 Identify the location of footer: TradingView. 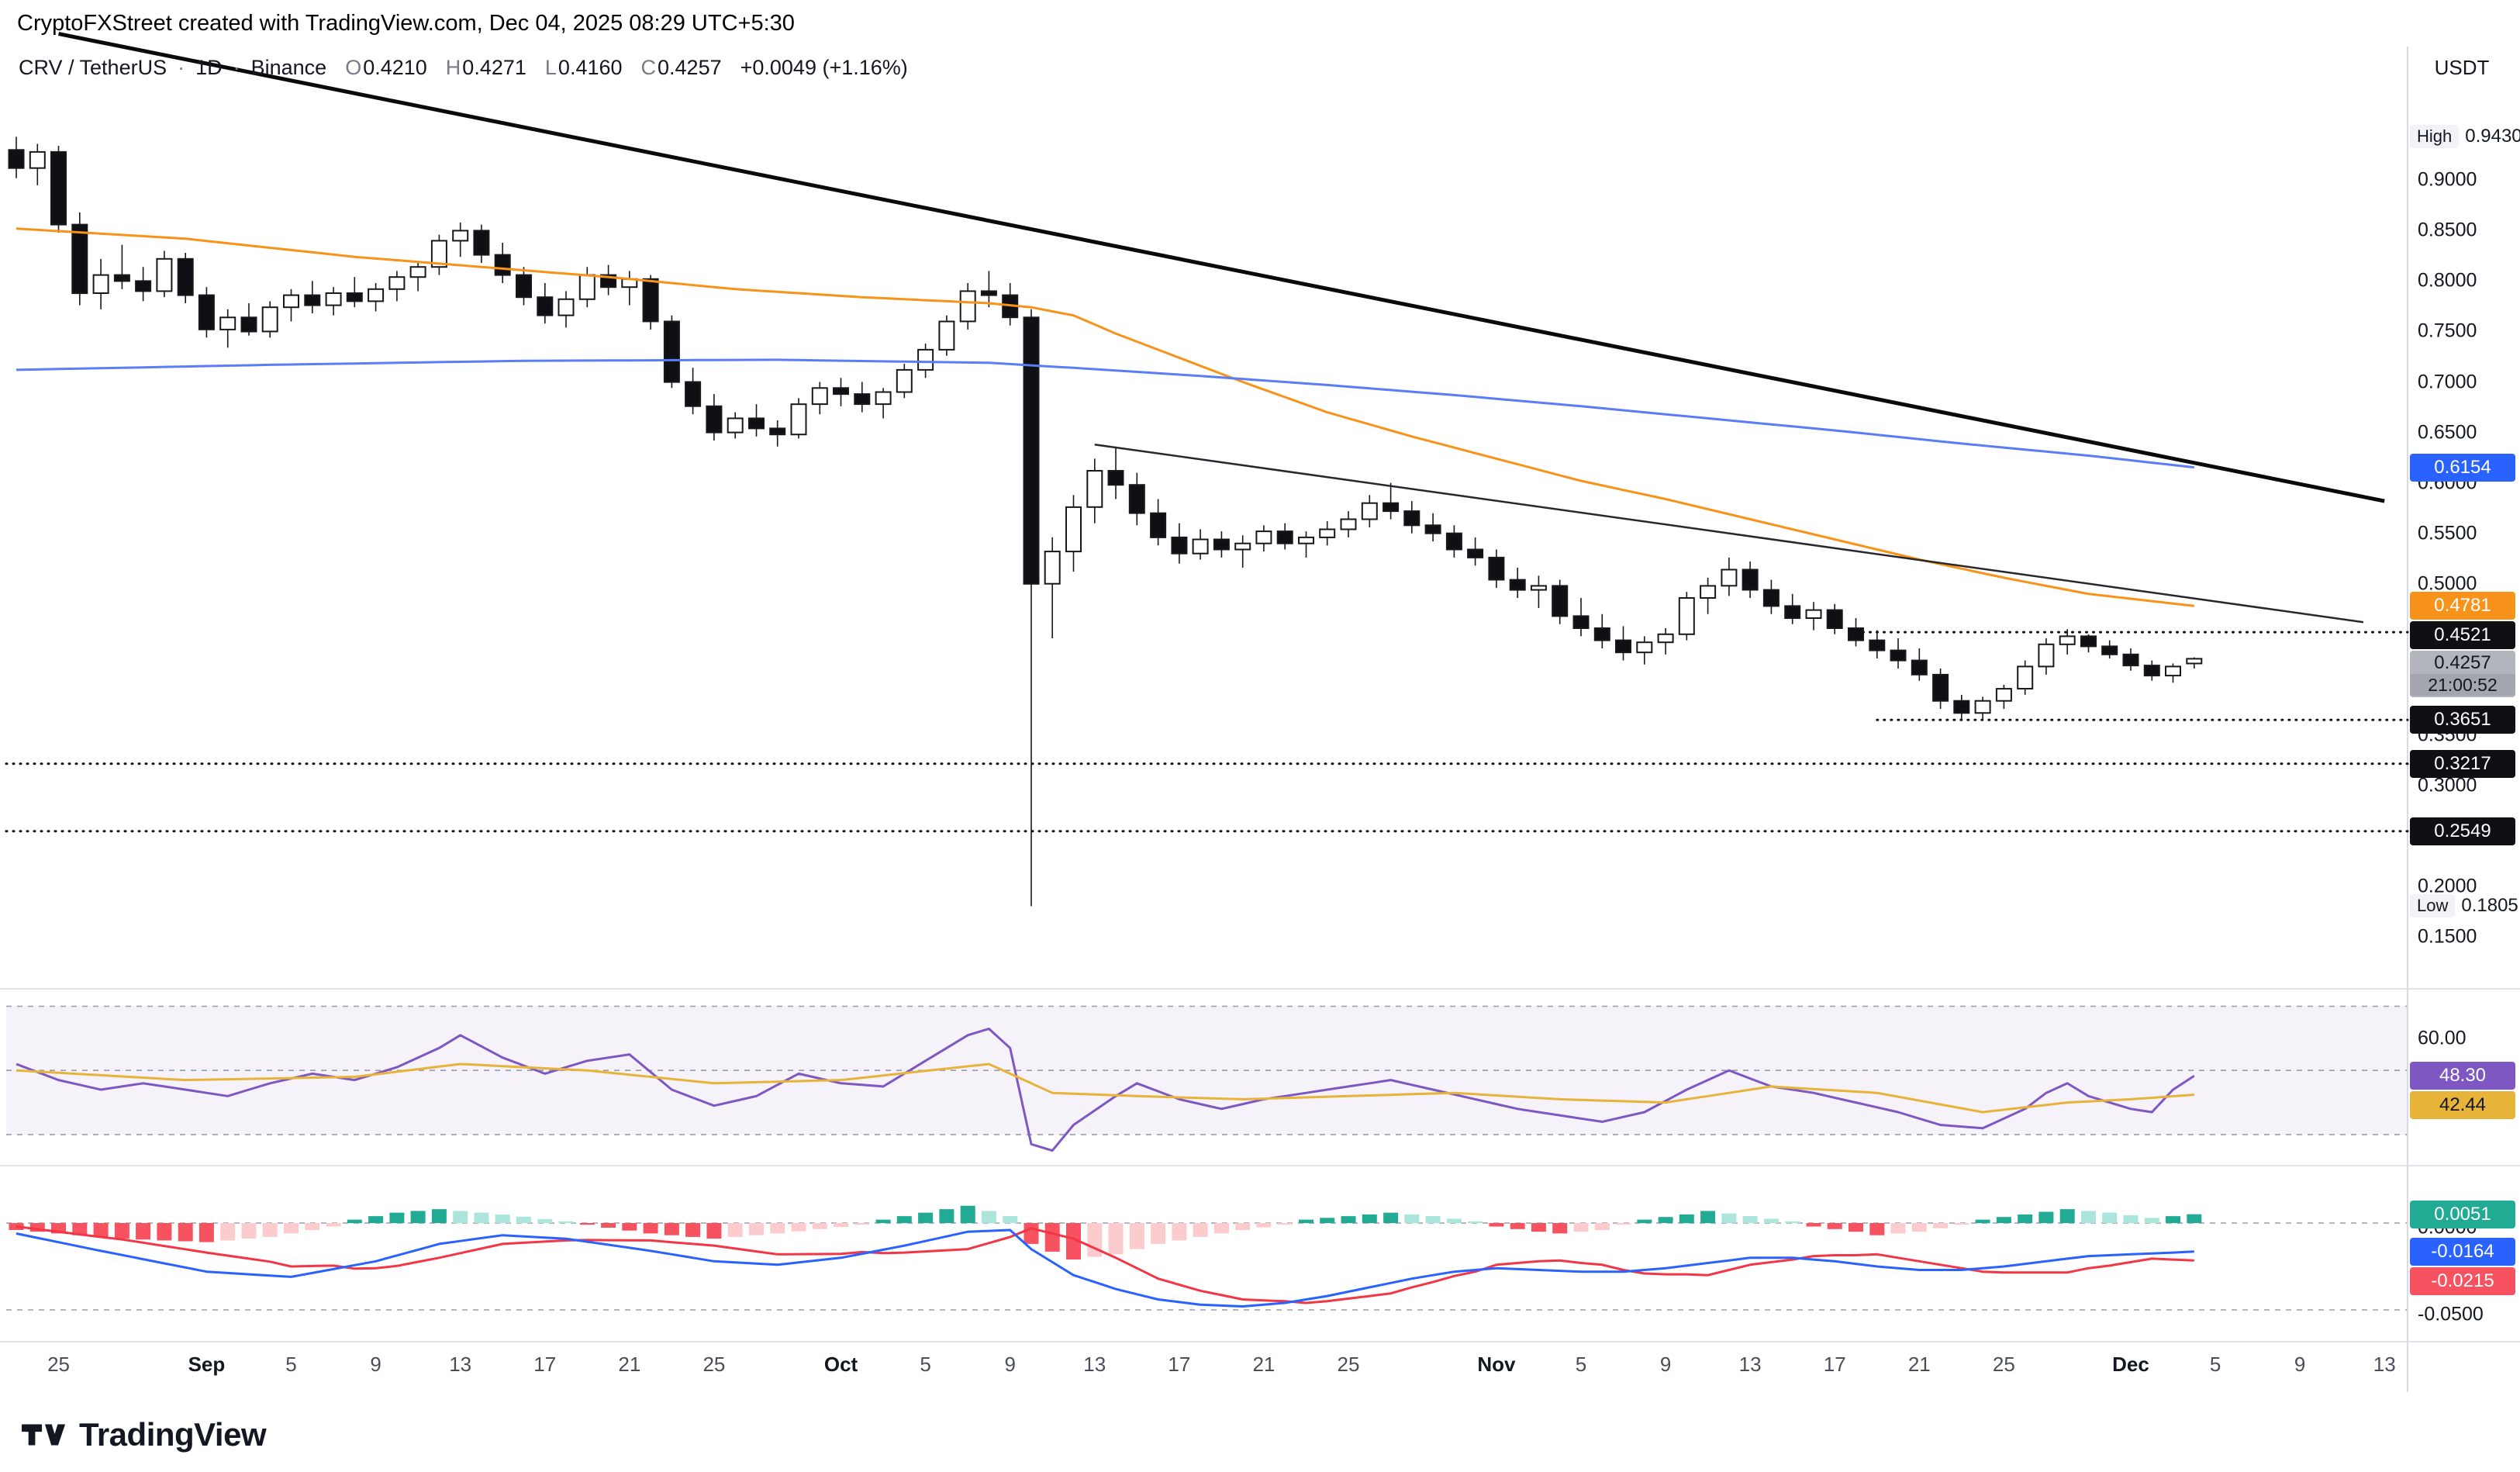
(144, 1435).